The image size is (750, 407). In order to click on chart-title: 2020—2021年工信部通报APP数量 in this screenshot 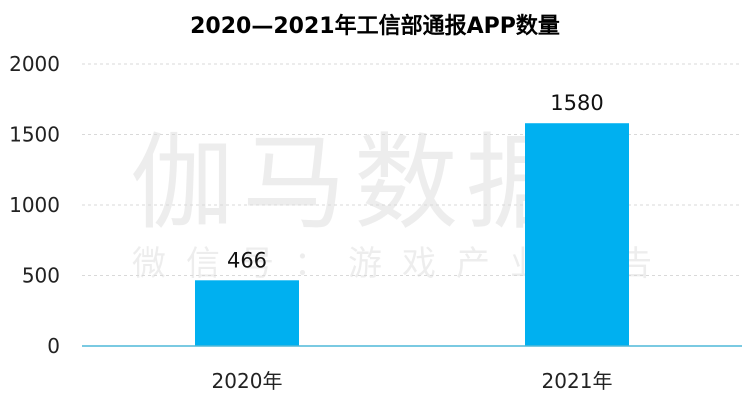, I will do `click(375, 26)`.